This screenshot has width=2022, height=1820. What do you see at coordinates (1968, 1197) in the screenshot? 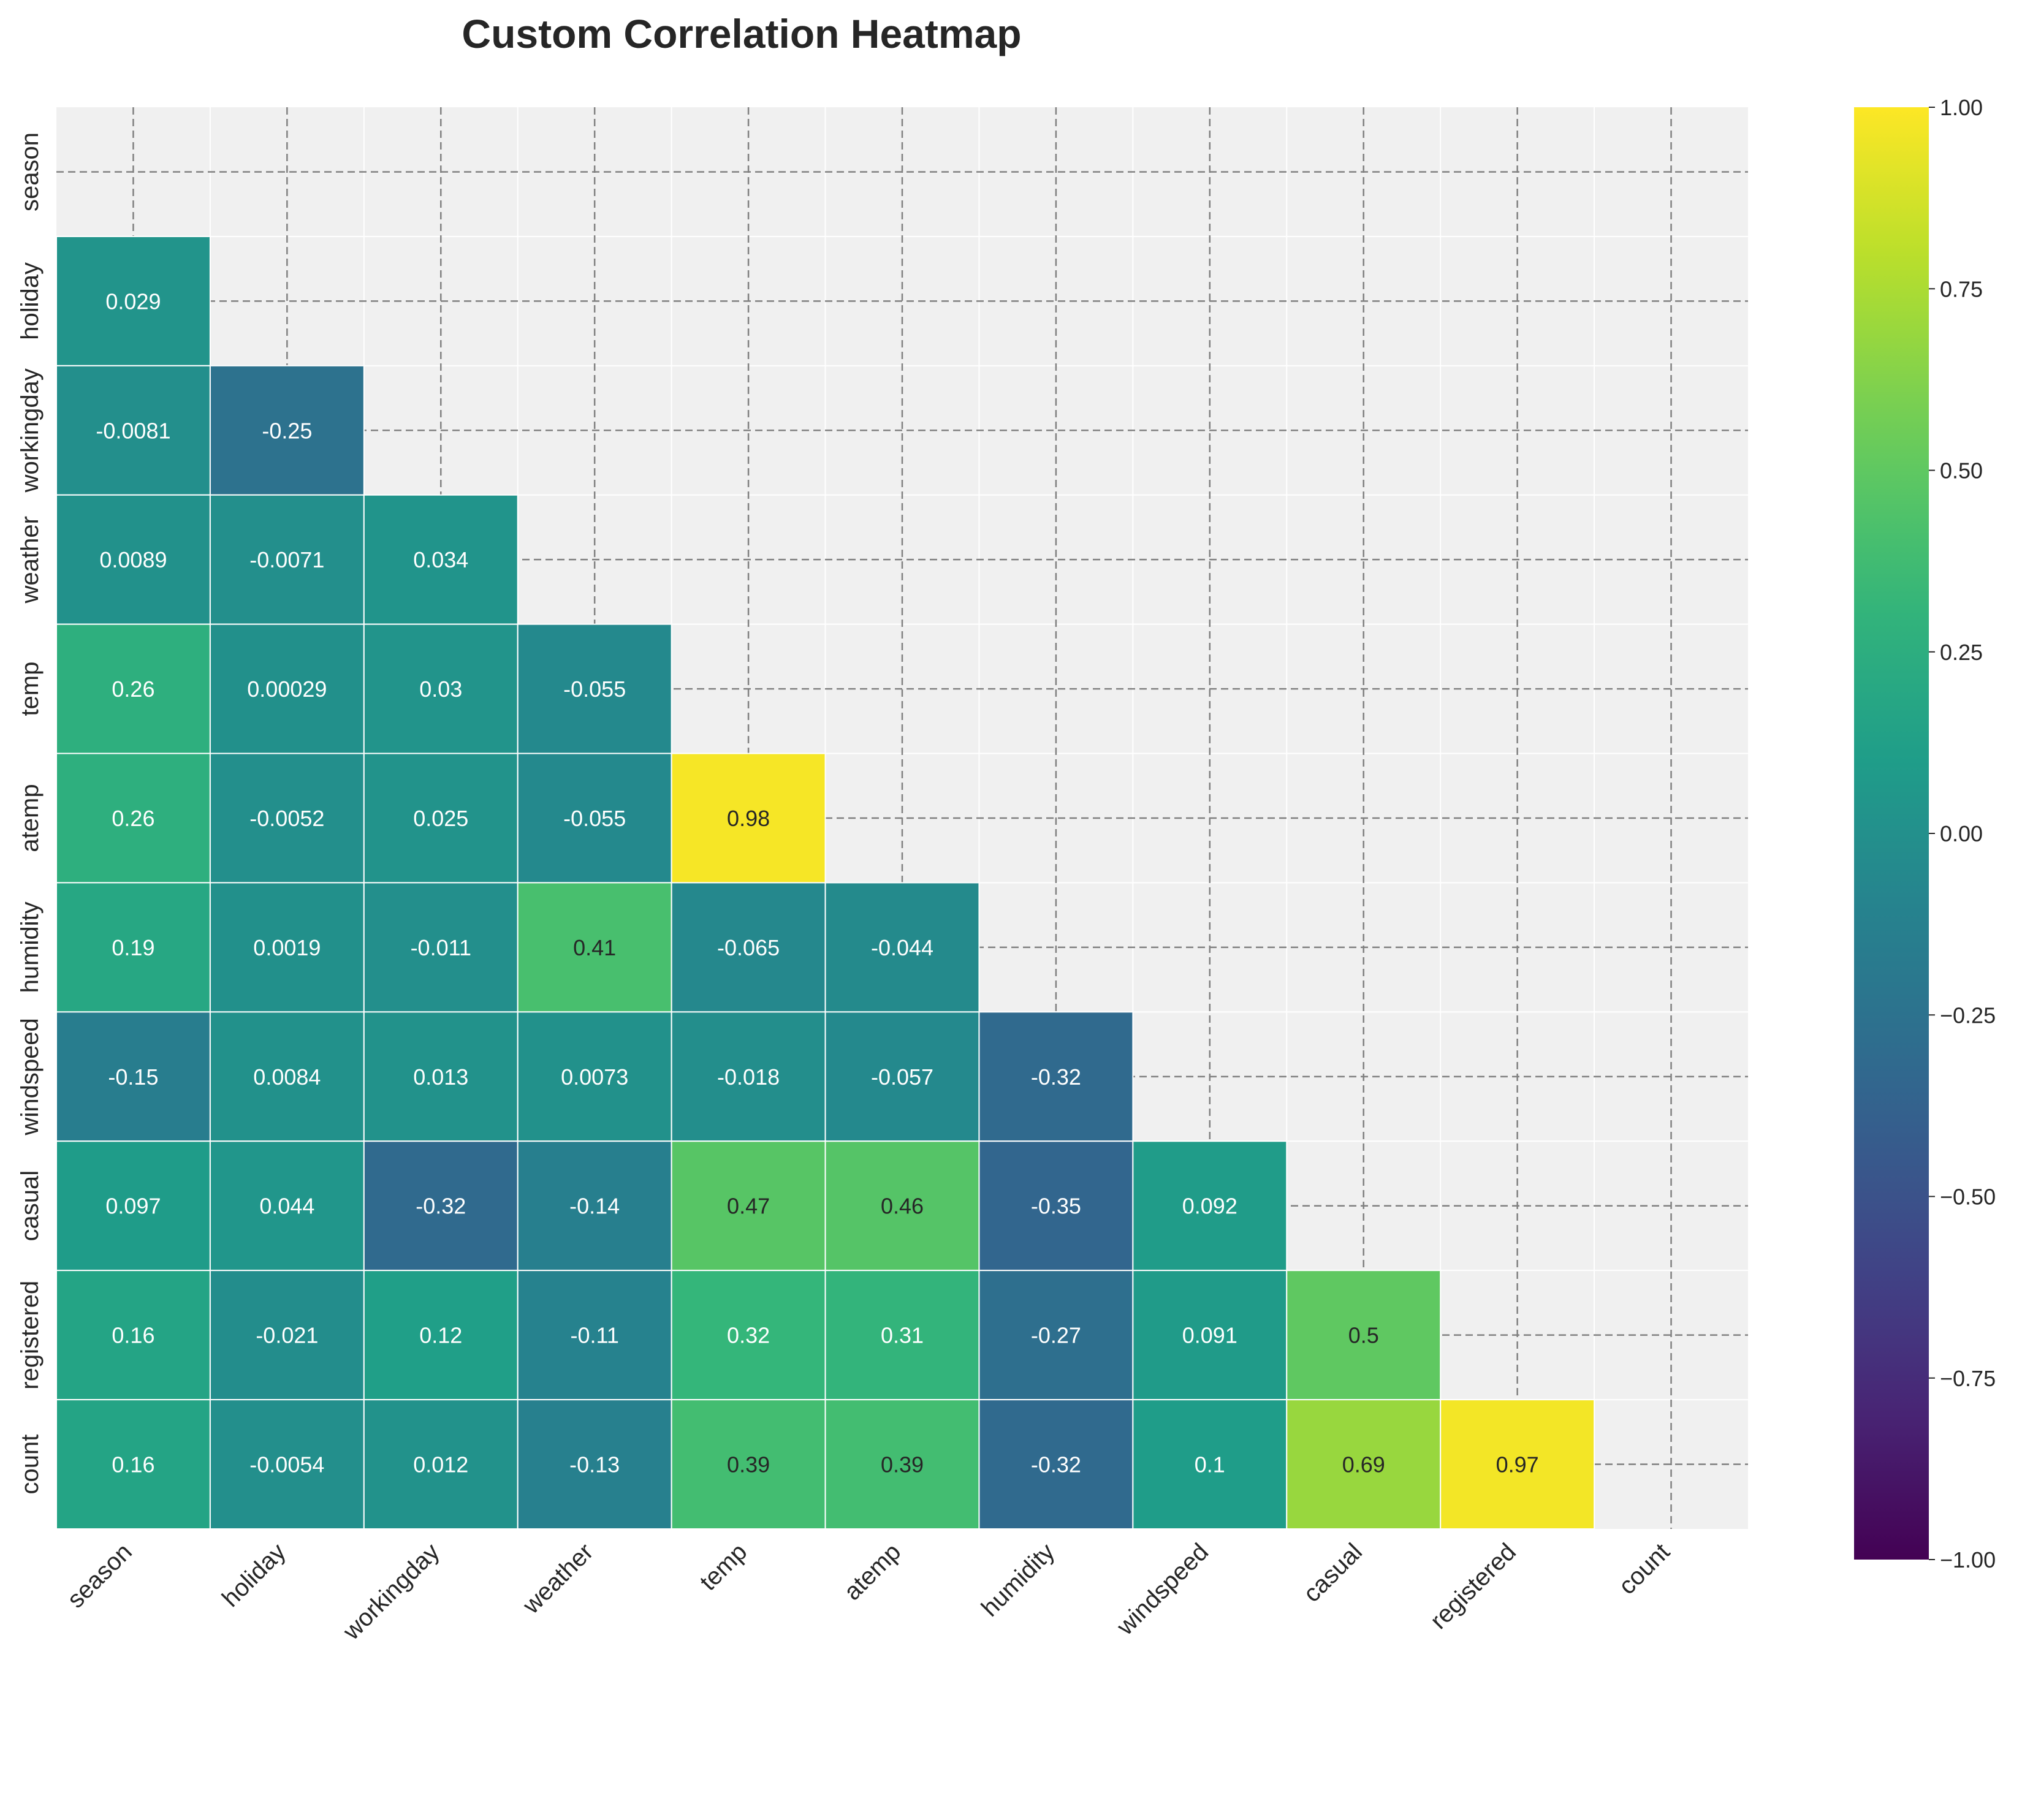
I see `colorbar-tick-label: −0.50` at bounding box center [1968, 1197].